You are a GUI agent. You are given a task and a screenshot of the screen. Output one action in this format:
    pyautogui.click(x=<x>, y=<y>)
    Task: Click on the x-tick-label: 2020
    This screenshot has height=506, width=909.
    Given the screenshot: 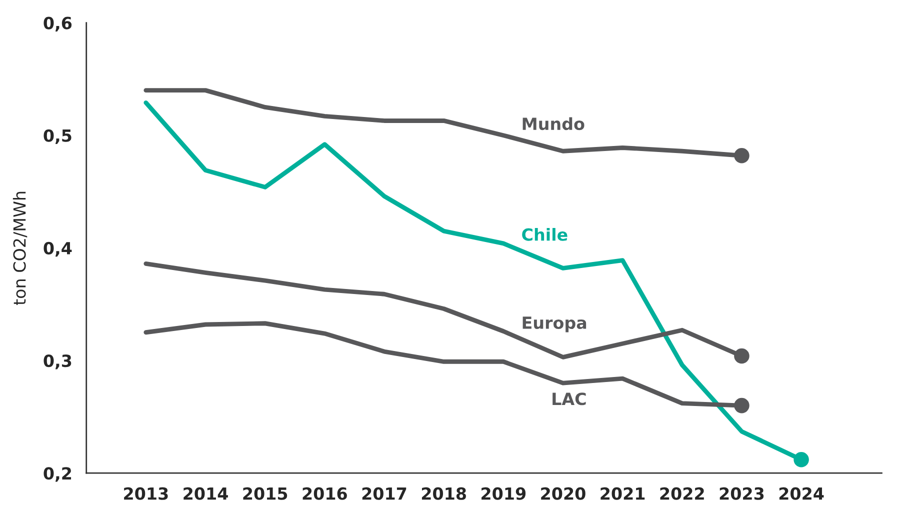 What is the action you would take?
    pyautogui.click(x=563, y=493)
    